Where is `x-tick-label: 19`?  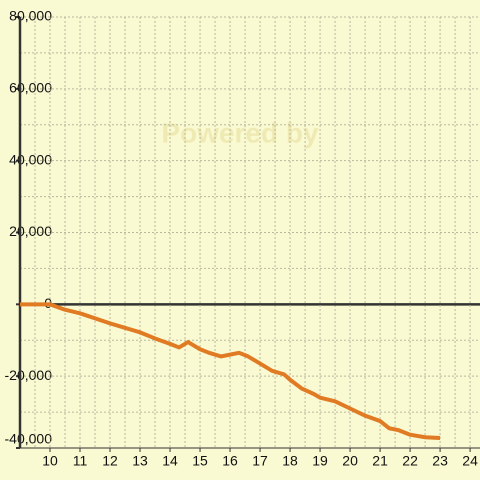 x-tick-label: 19 is located at coordinates (320, 461).